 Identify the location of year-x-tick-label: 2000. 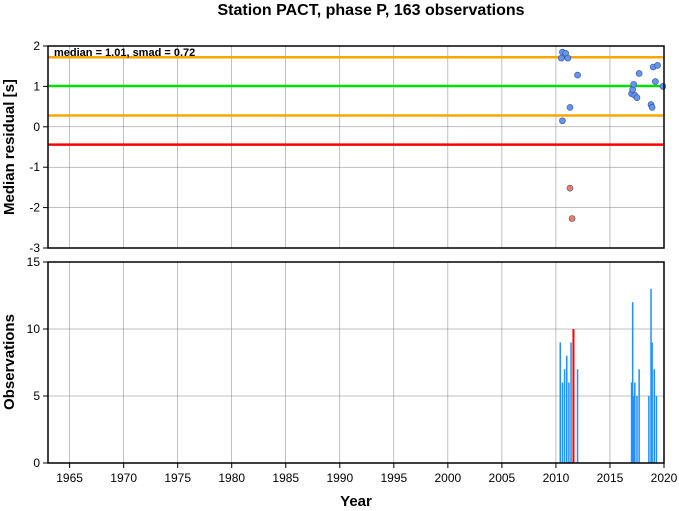
(448, 478).